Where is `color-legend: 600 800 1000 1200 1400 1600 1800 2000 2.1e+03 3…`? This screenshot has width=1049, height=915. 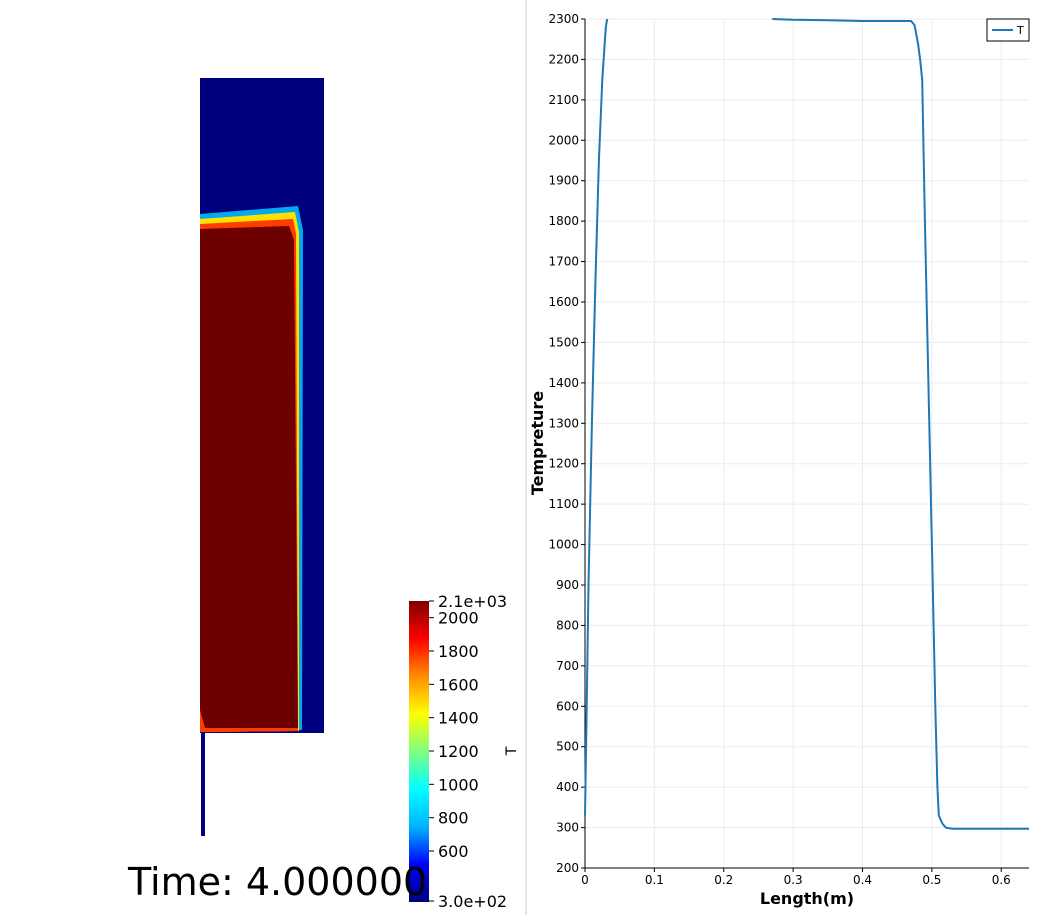
color-legend: 600 800 1000 1200 1400 1600 1800 2000 2.1e+03 3… is located at coordinates (464, 751).